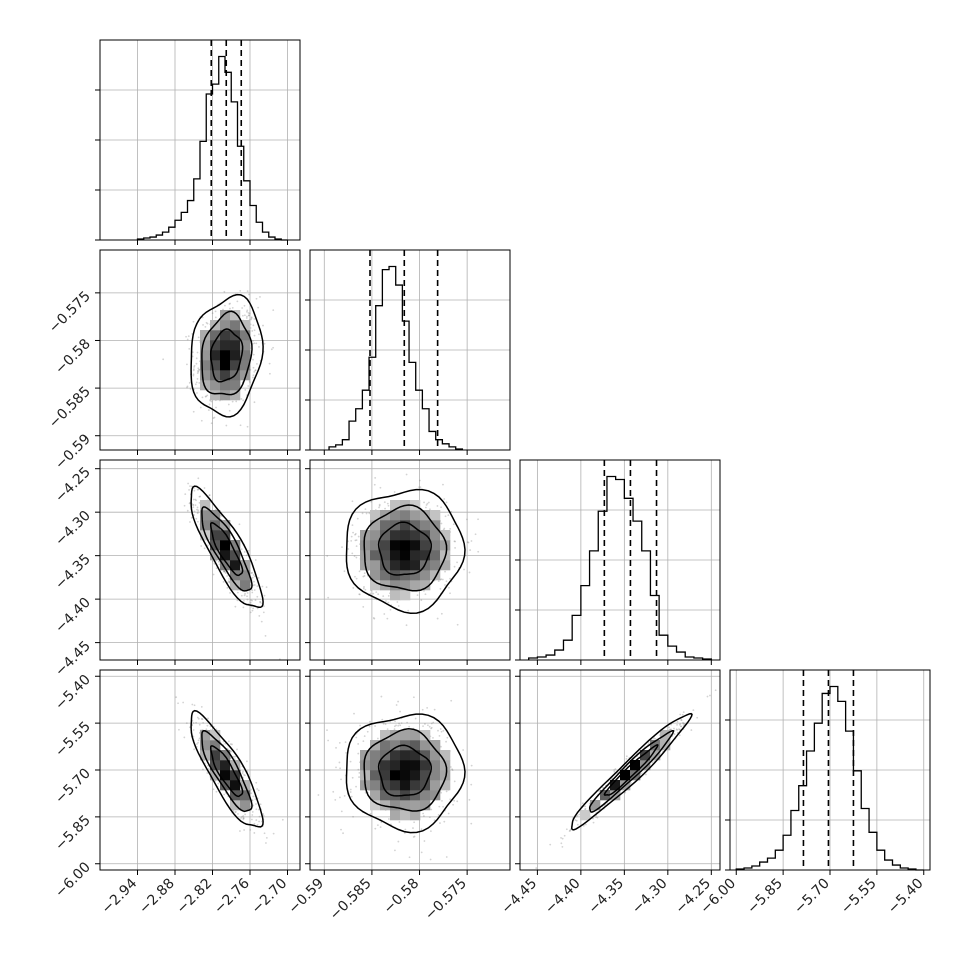  Describe the element at coordinates (812, 897) in the screenshot. I see `x-tick-label: −5.70` at that location.